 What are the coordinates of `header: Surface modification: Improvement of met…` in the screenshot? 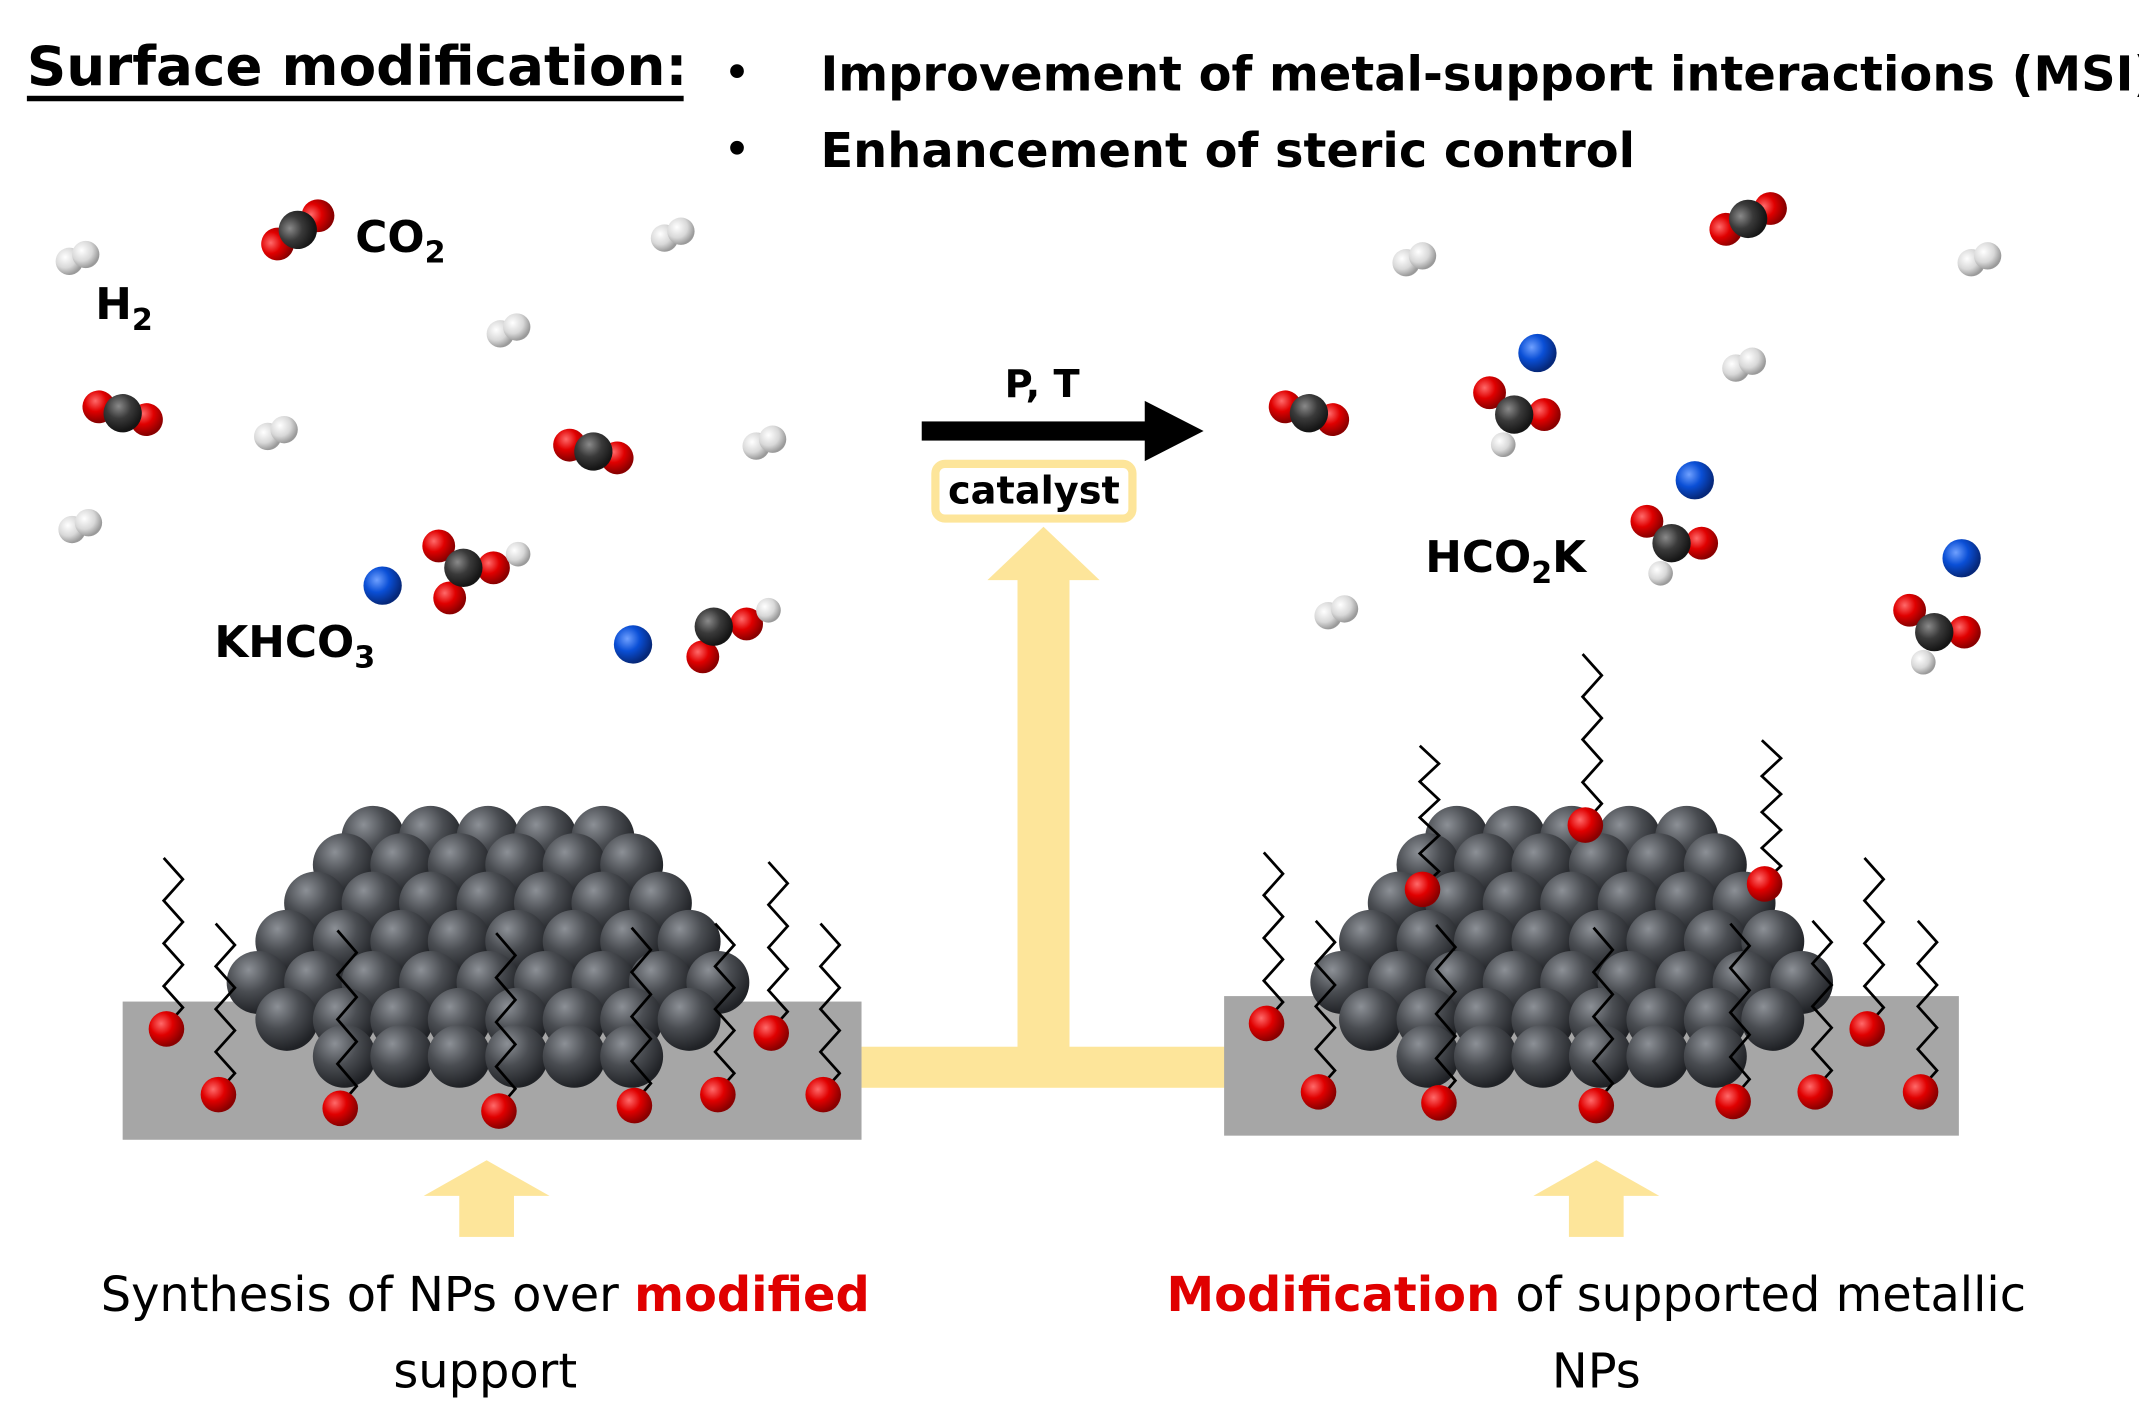 It's located at (1082, 106).